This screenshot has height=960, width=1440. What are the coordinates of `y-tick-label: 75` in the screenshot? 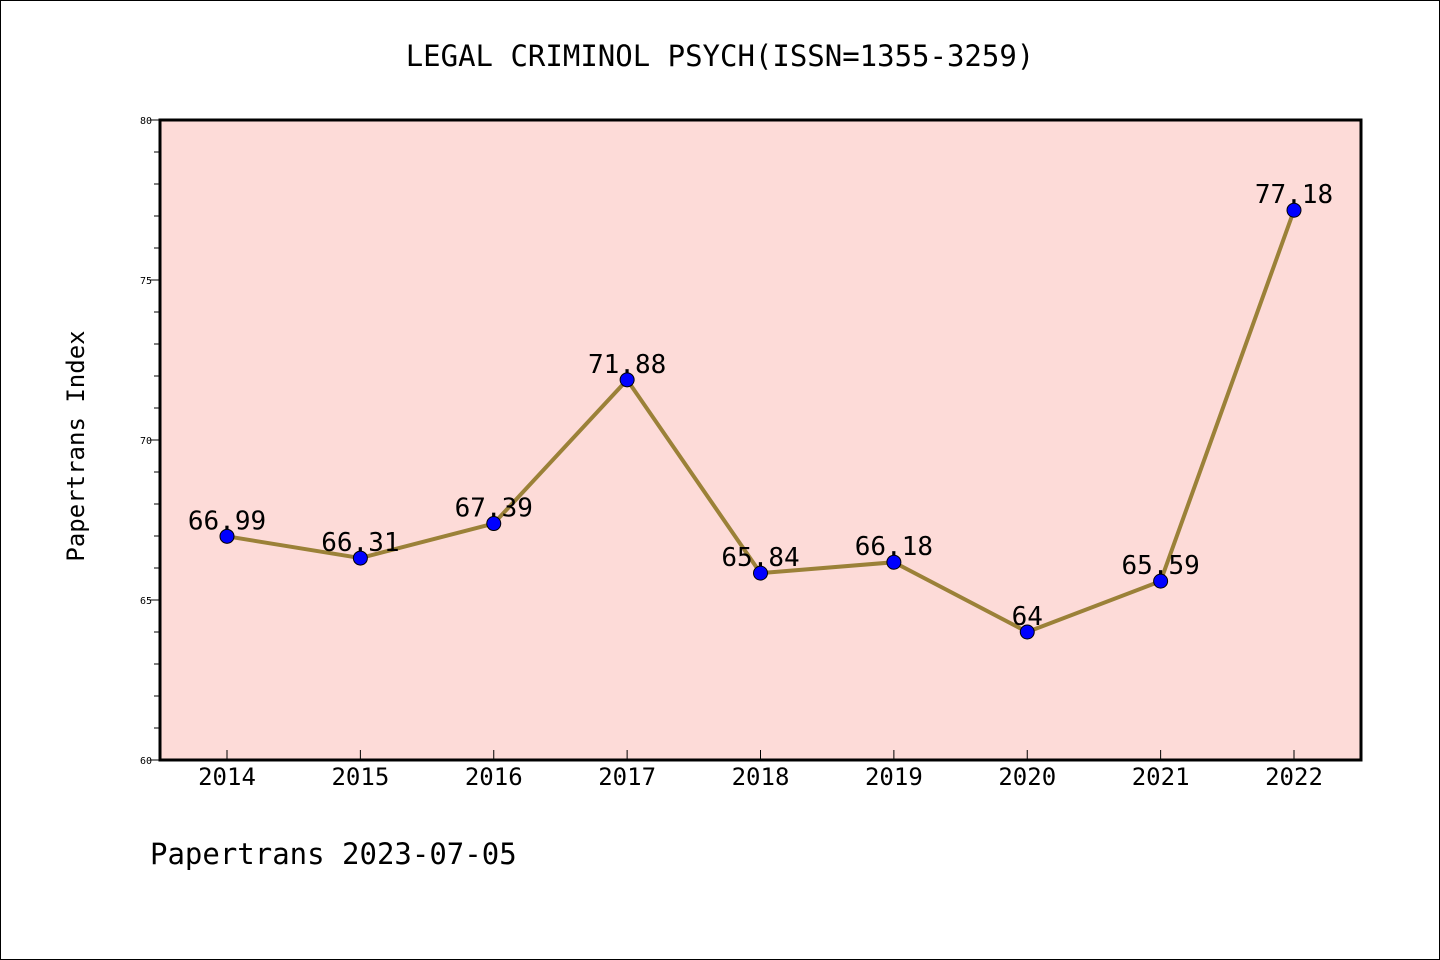 It's located at (146, 281).